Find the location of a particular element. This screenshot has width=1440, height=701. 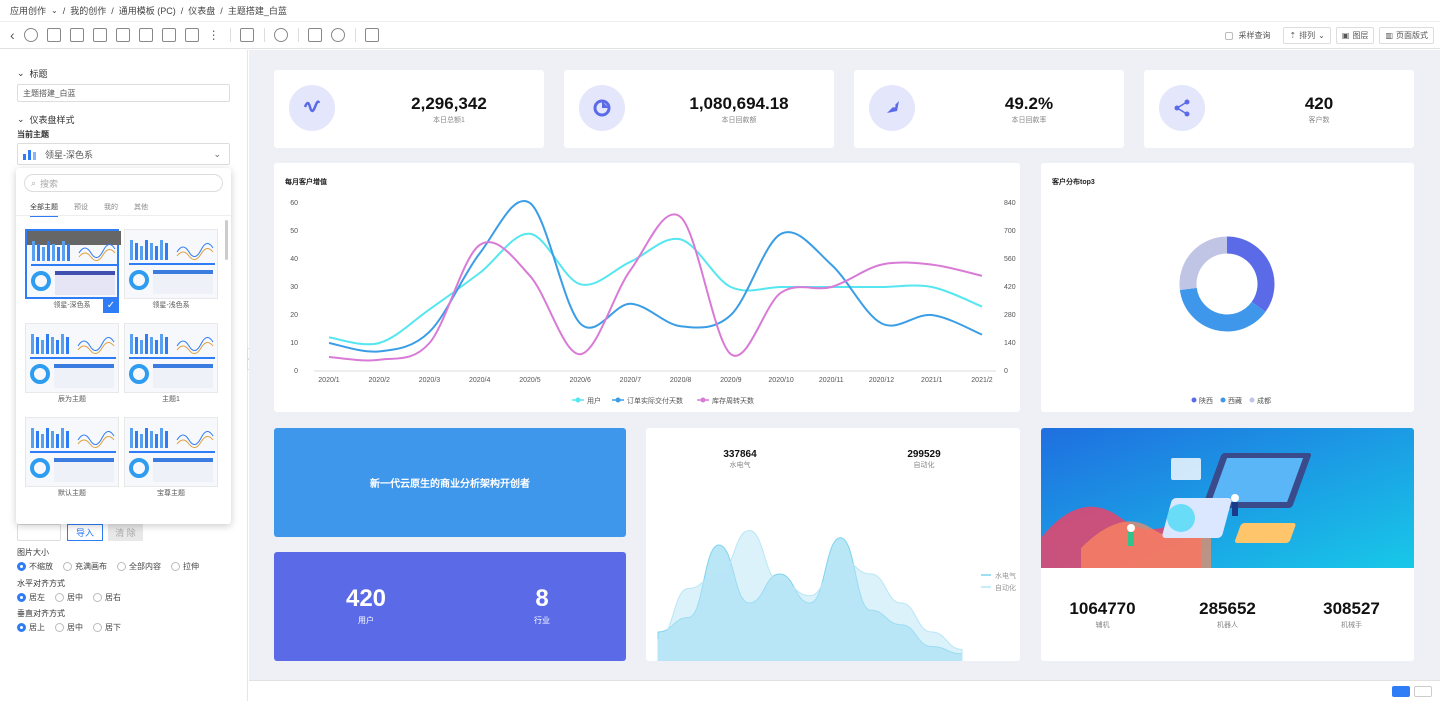

desktop-view-icon is located at coordinates (1401, 691).